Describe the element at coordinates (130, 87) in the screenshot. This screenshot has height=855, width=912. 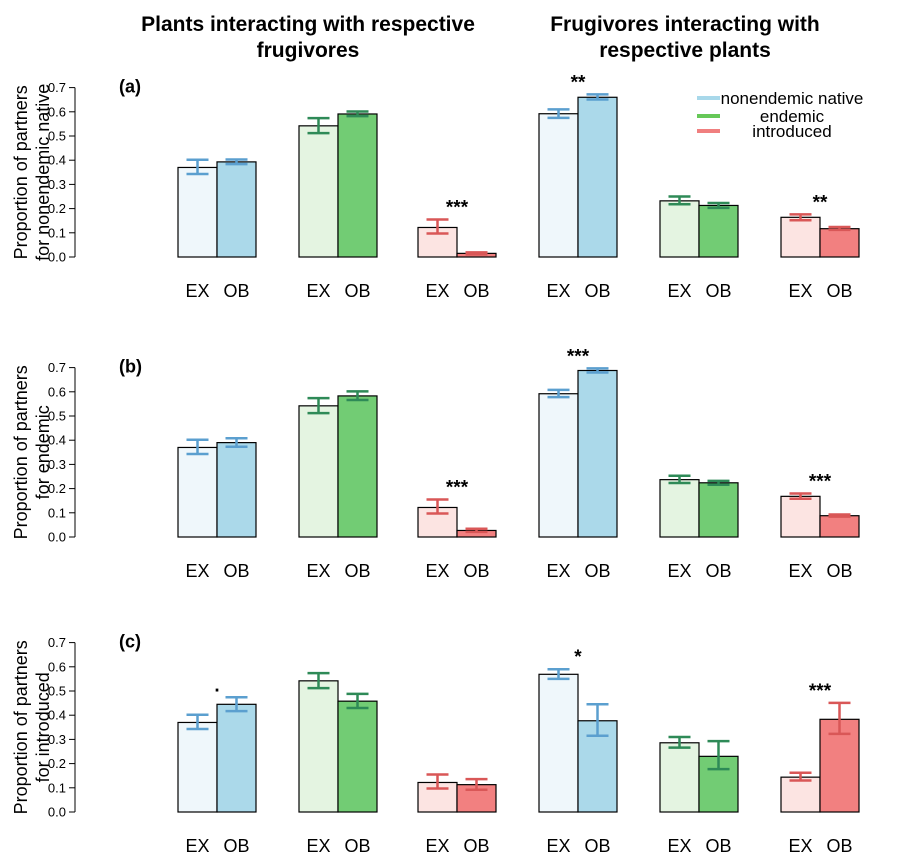
I see `panel-label: (a)` at that location.